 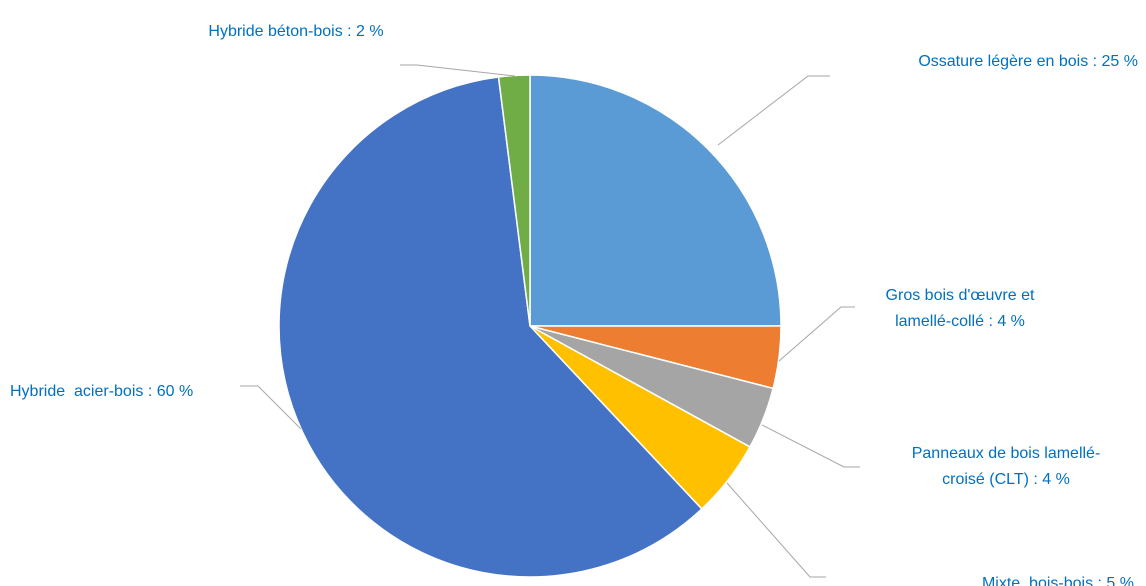 What do you see at coordinates (960, 295) in the screenshot?
I see `slice-label-line: Gros bois d'œuvre et` at bounding box center [960, 295].